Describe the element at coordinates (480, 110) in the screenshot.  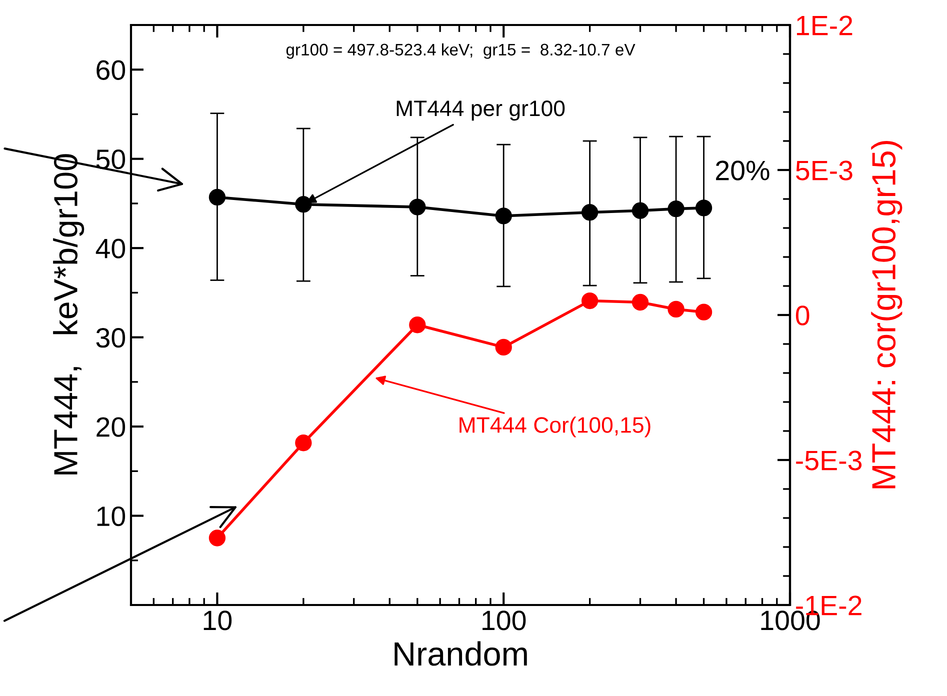
I see `annotation: MT444 per gr100` at that location.